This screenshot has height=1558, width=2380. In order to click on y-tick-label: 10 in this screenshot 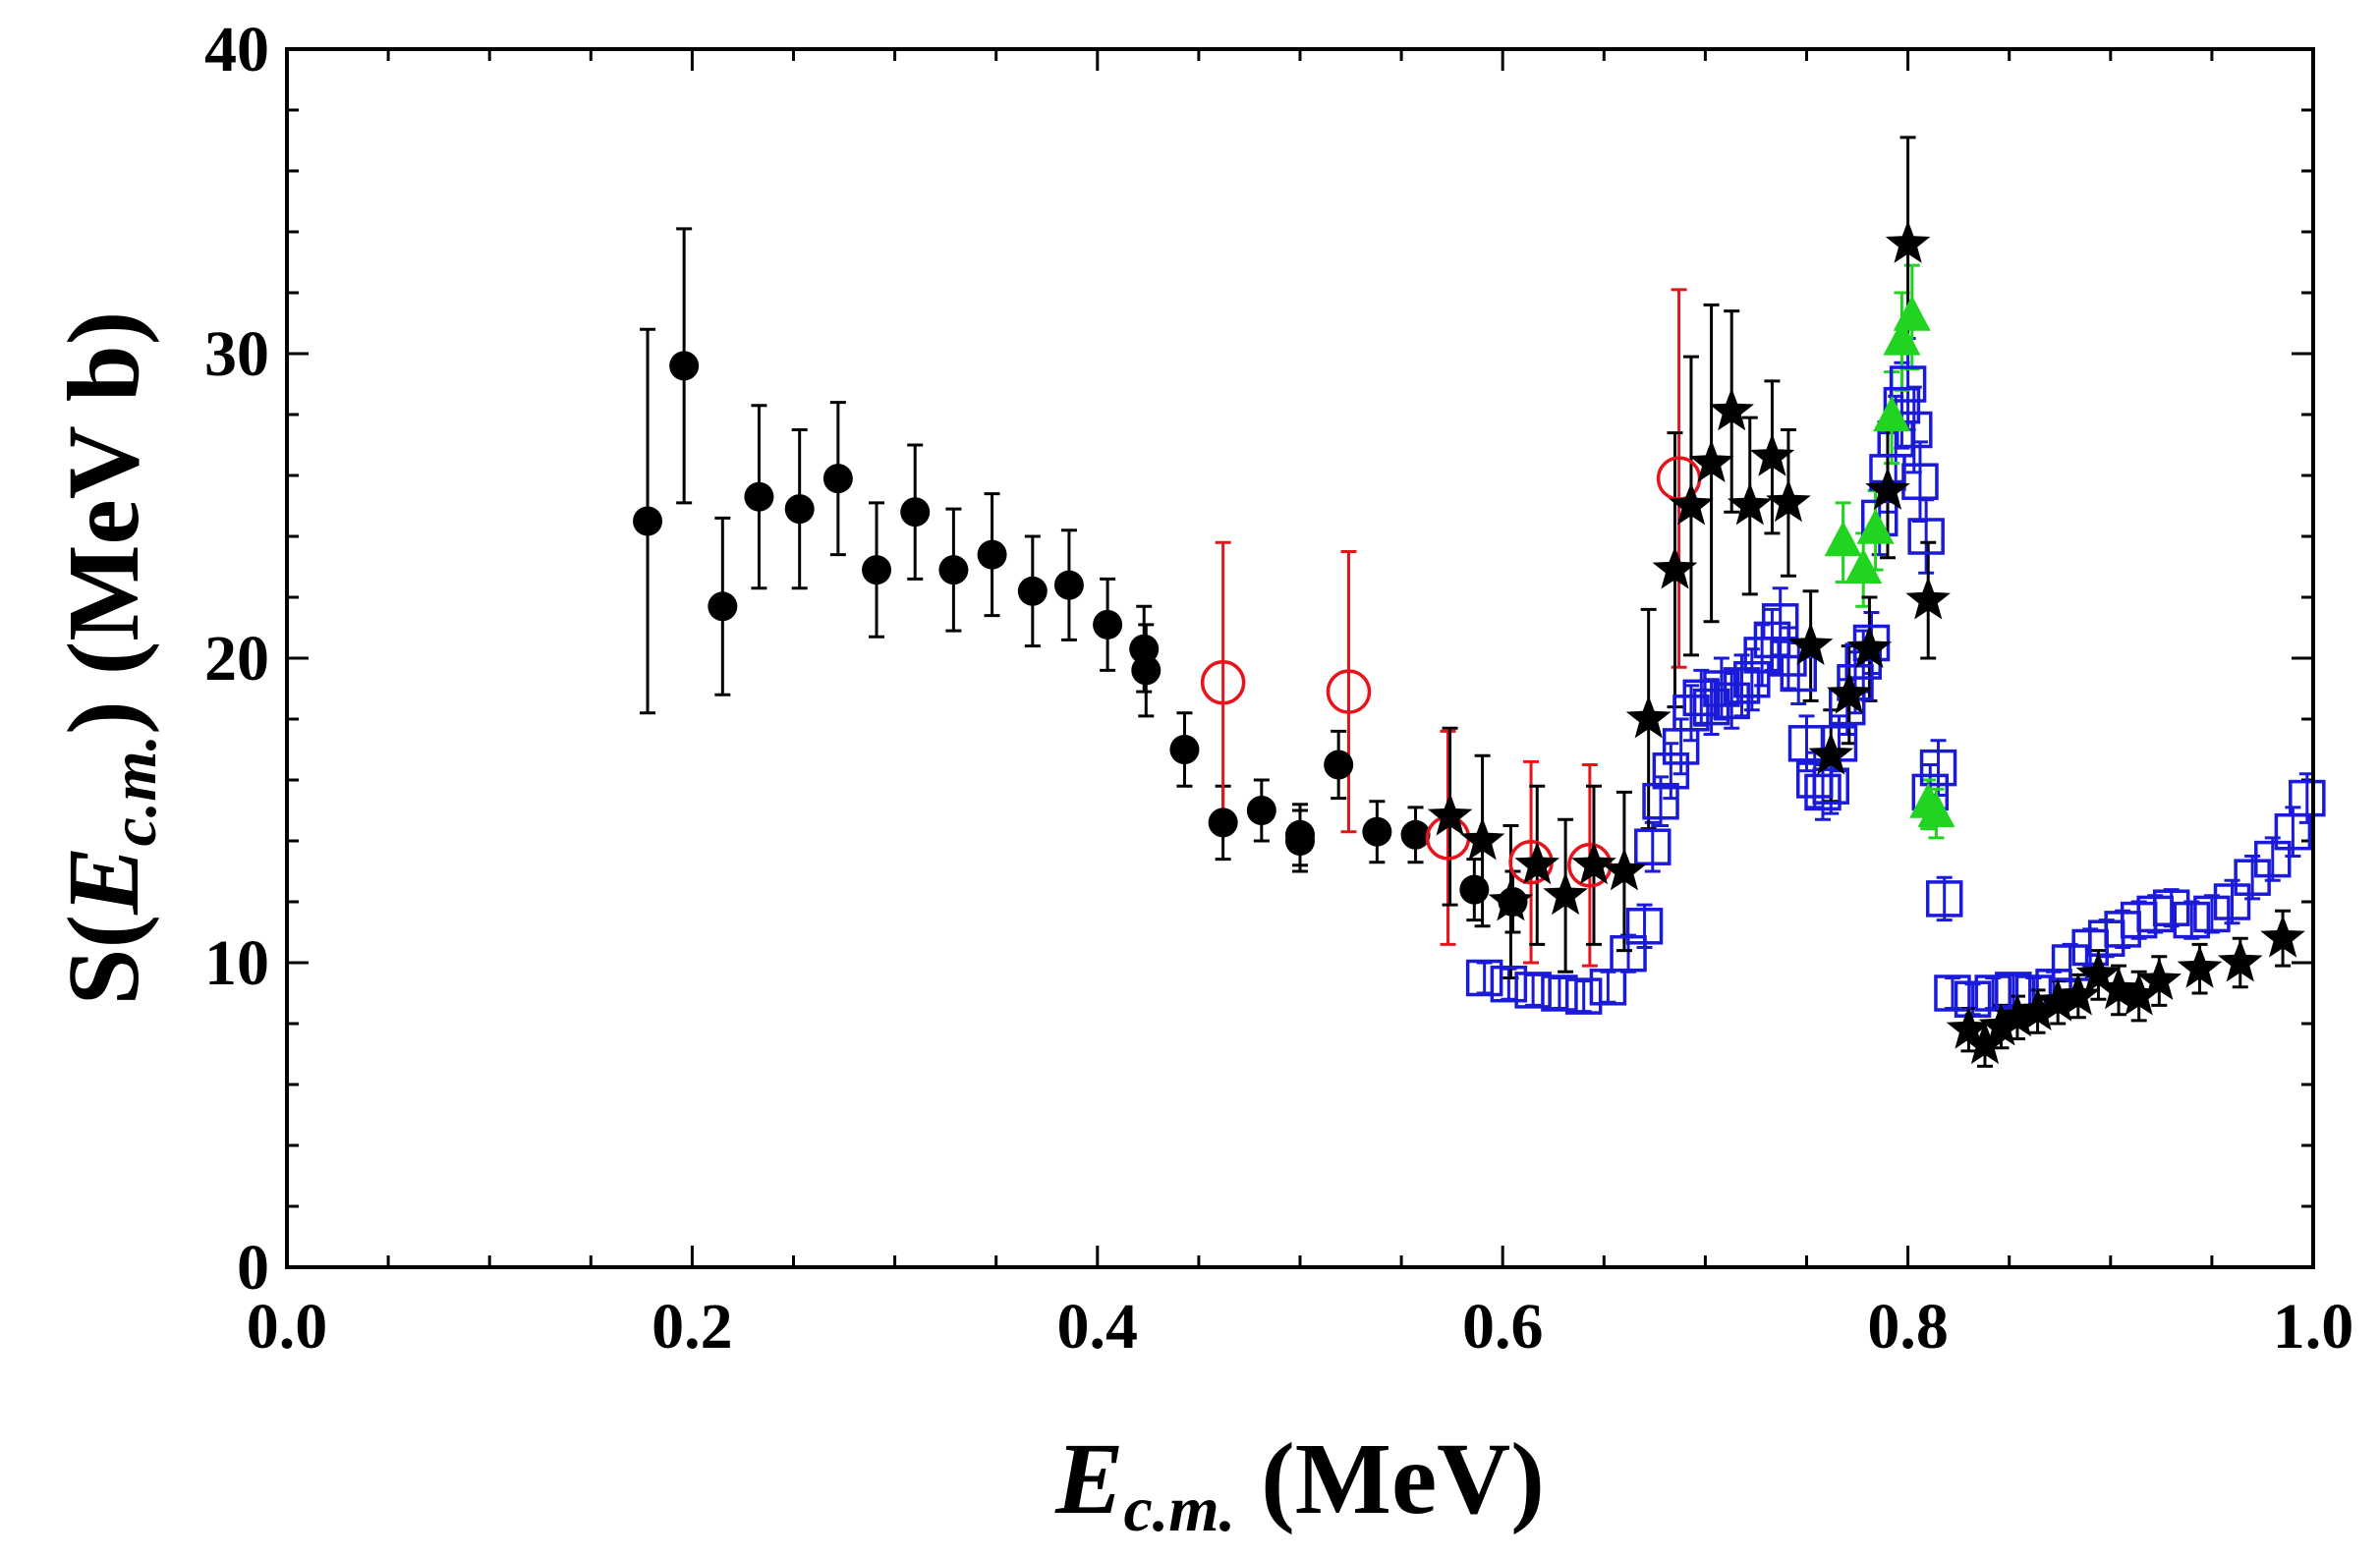, I will do `click(236, 963)`.